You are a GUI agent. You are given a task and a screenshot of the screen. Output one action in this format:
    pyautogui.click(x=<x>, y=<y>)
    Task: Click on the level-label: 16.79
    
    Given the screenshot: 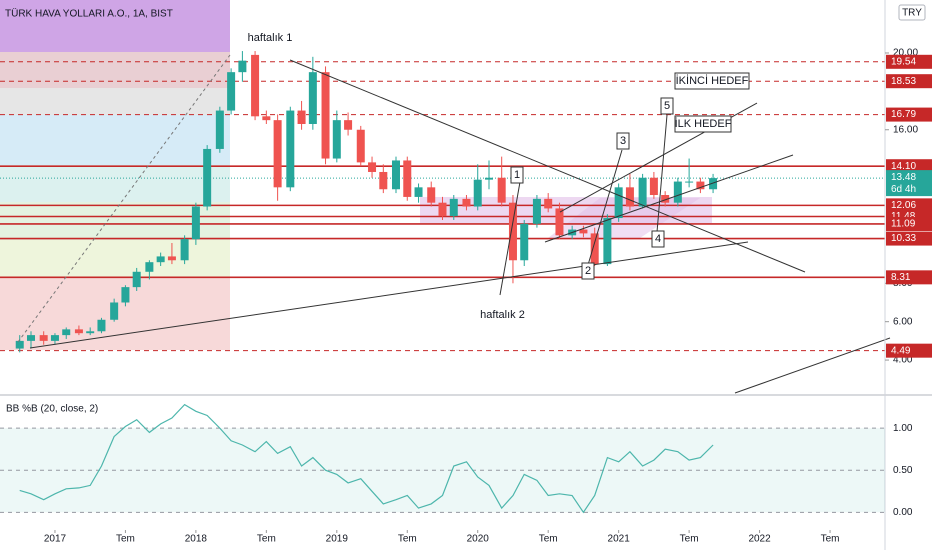 What is the action you would take?
    pyautogui.click(x=903, y=114)
    